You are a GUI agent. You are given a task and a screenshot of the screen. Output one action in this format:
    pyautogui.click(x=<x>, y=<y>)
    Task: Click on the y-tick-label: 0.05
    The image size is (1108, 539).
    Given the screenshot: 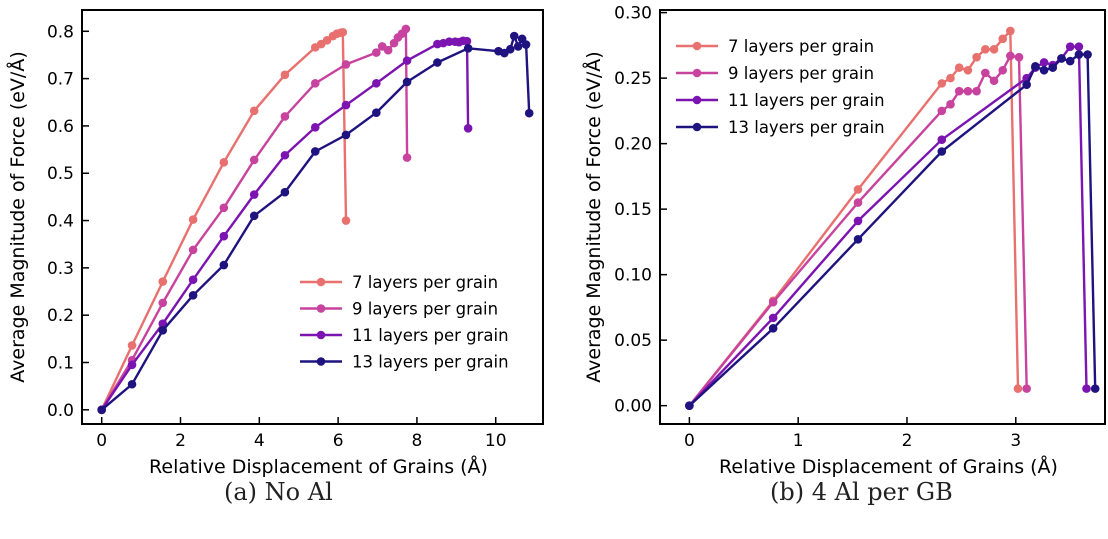 What is the action you would take?
    pyautogui.click(x=633, y=341)
    